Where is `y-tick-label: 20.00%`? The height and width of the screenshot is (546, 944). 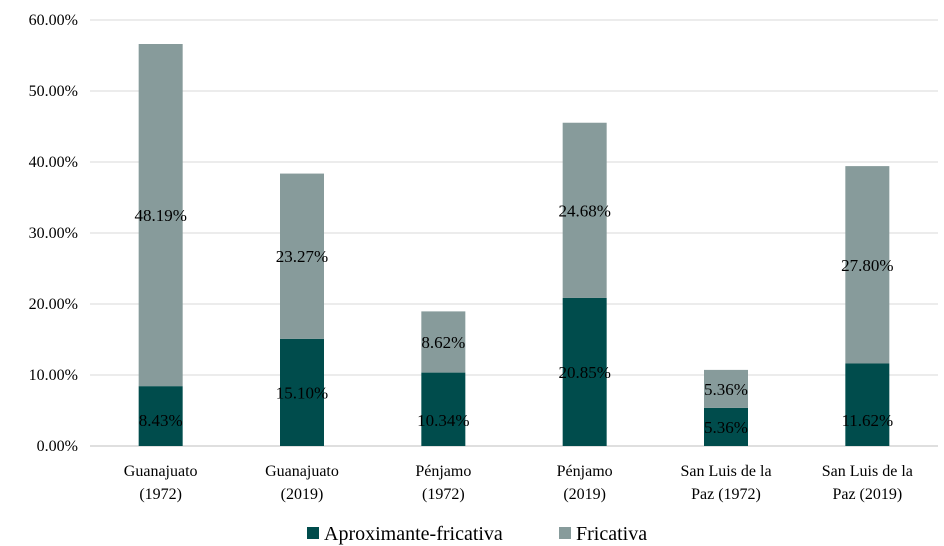
y-tick-label: 20.00% is located at coordinates (53, 304).